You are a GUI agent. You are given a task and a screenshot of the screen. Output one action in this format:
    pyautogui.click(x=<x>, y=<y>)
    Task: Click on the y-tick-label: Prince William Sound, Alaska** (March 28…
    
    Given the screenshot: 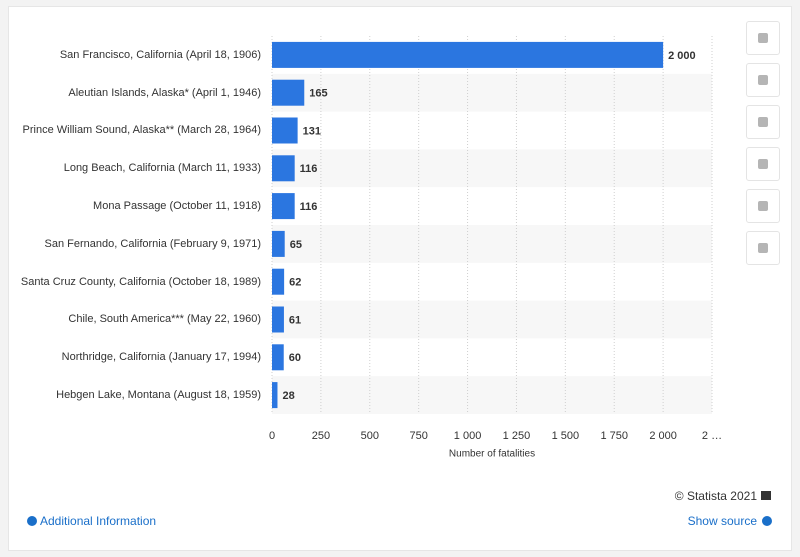 What is the action you would take?
    pyautogui.click(x=141, y=130)
    